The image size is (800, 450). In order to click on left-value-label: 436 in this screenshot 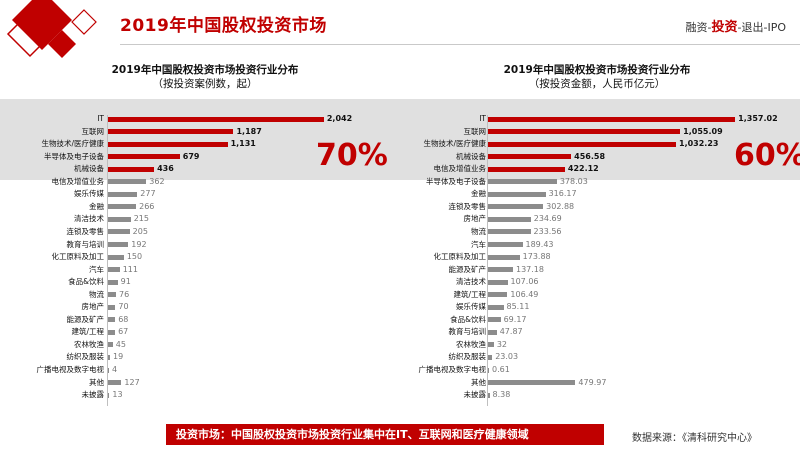, I will do `click(165, 169)`.